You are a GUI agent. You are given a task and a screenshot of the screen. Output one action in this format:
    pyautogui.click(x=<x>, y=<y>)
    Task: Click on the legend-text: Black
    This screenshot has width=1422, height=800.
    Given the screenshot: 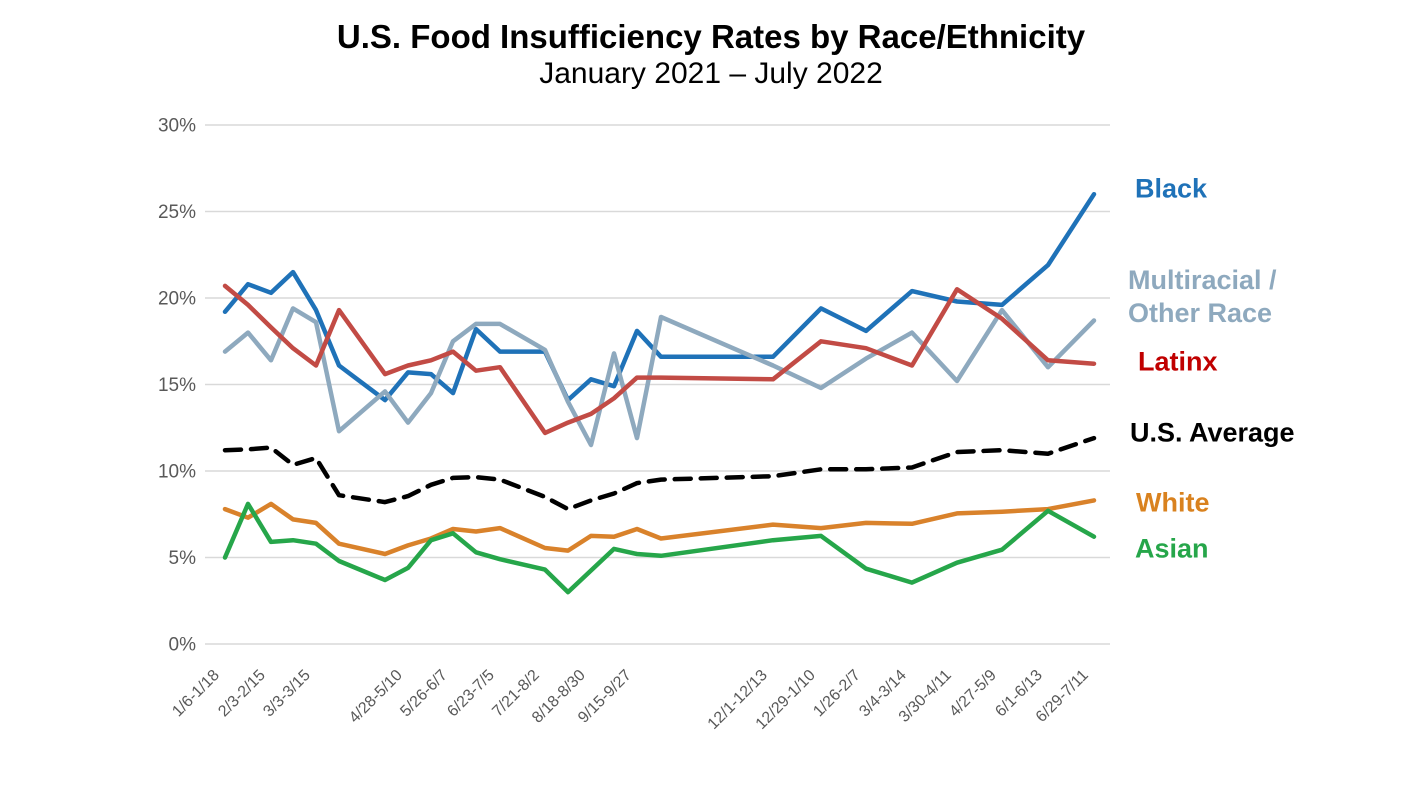 What is the action you would take?
    pyautogui.click(x=1171, y=188)
    